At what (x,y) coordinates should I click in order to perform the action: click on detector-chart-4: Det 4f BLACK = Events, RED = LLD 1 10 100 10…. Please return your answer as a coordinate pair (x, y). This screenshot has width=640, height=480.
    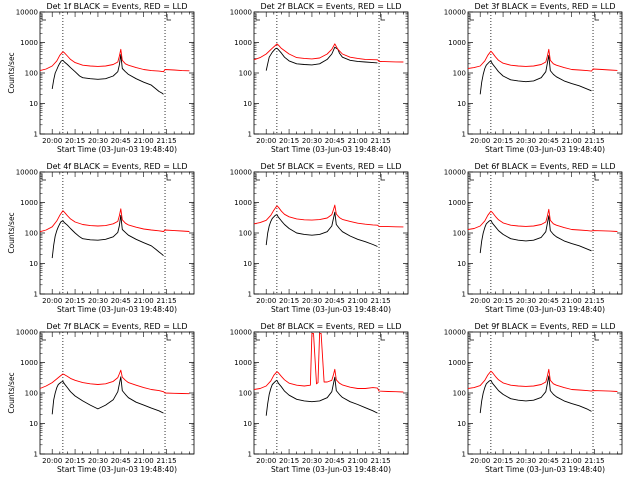
    Looking at the image, I should click on (101, 238).